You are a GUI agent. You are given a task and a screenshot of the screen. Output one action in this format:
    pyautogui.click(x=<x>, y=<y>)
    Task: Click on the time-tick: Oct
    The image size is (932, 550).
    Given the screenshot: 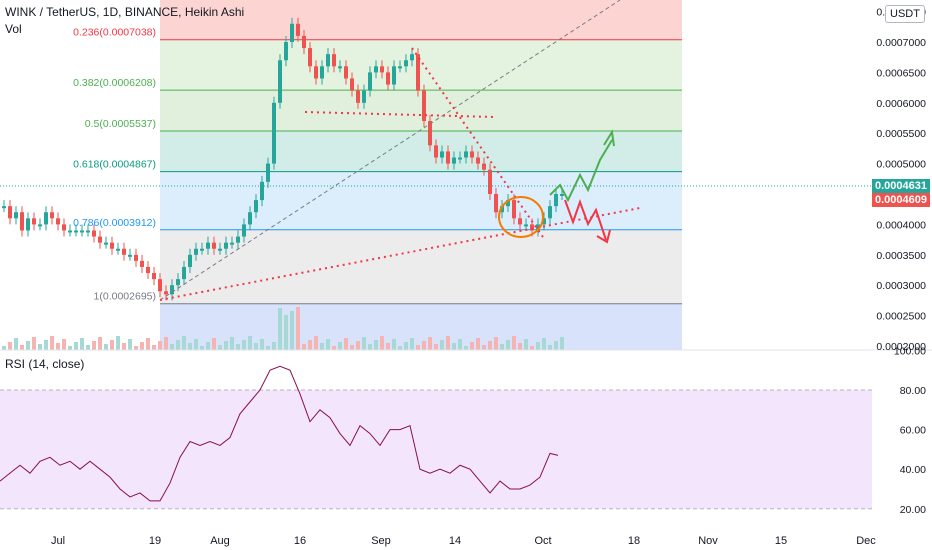 What is the action you would take?
    pyautogui.click(x=542, y=541)
    